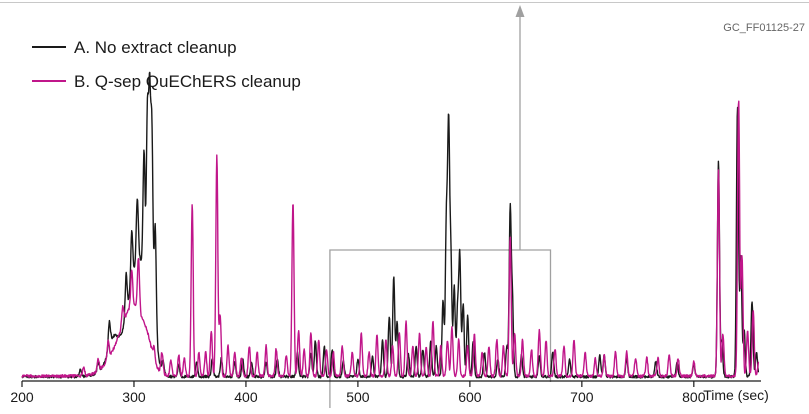 The image size is (809, 414). What do you see at coordinates (134, 397) in the screenshot?
I see `x-tick-label-300: 300` at bounding box center [134, 397].